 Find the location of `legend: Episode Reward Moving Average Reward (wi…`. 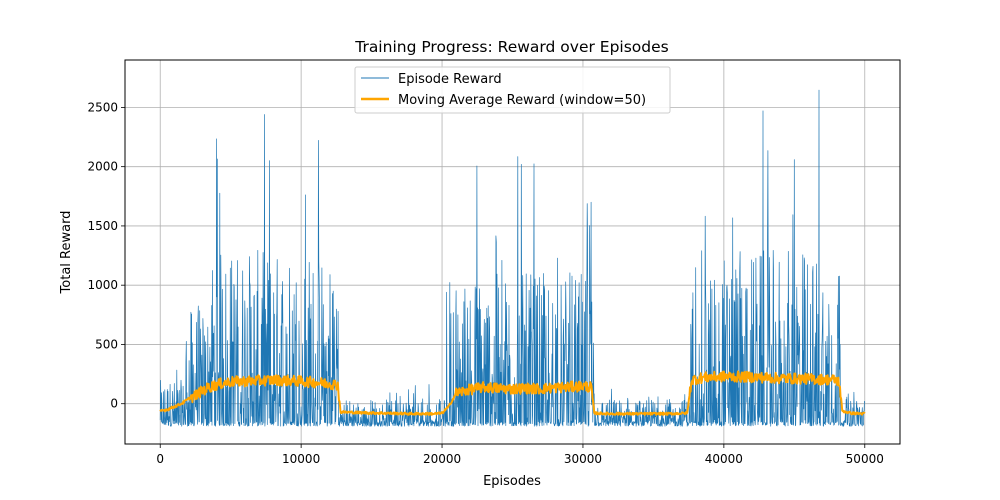

legend: Episode Reward Moving Average Reward (wi… is located at coordinates (512, 90).